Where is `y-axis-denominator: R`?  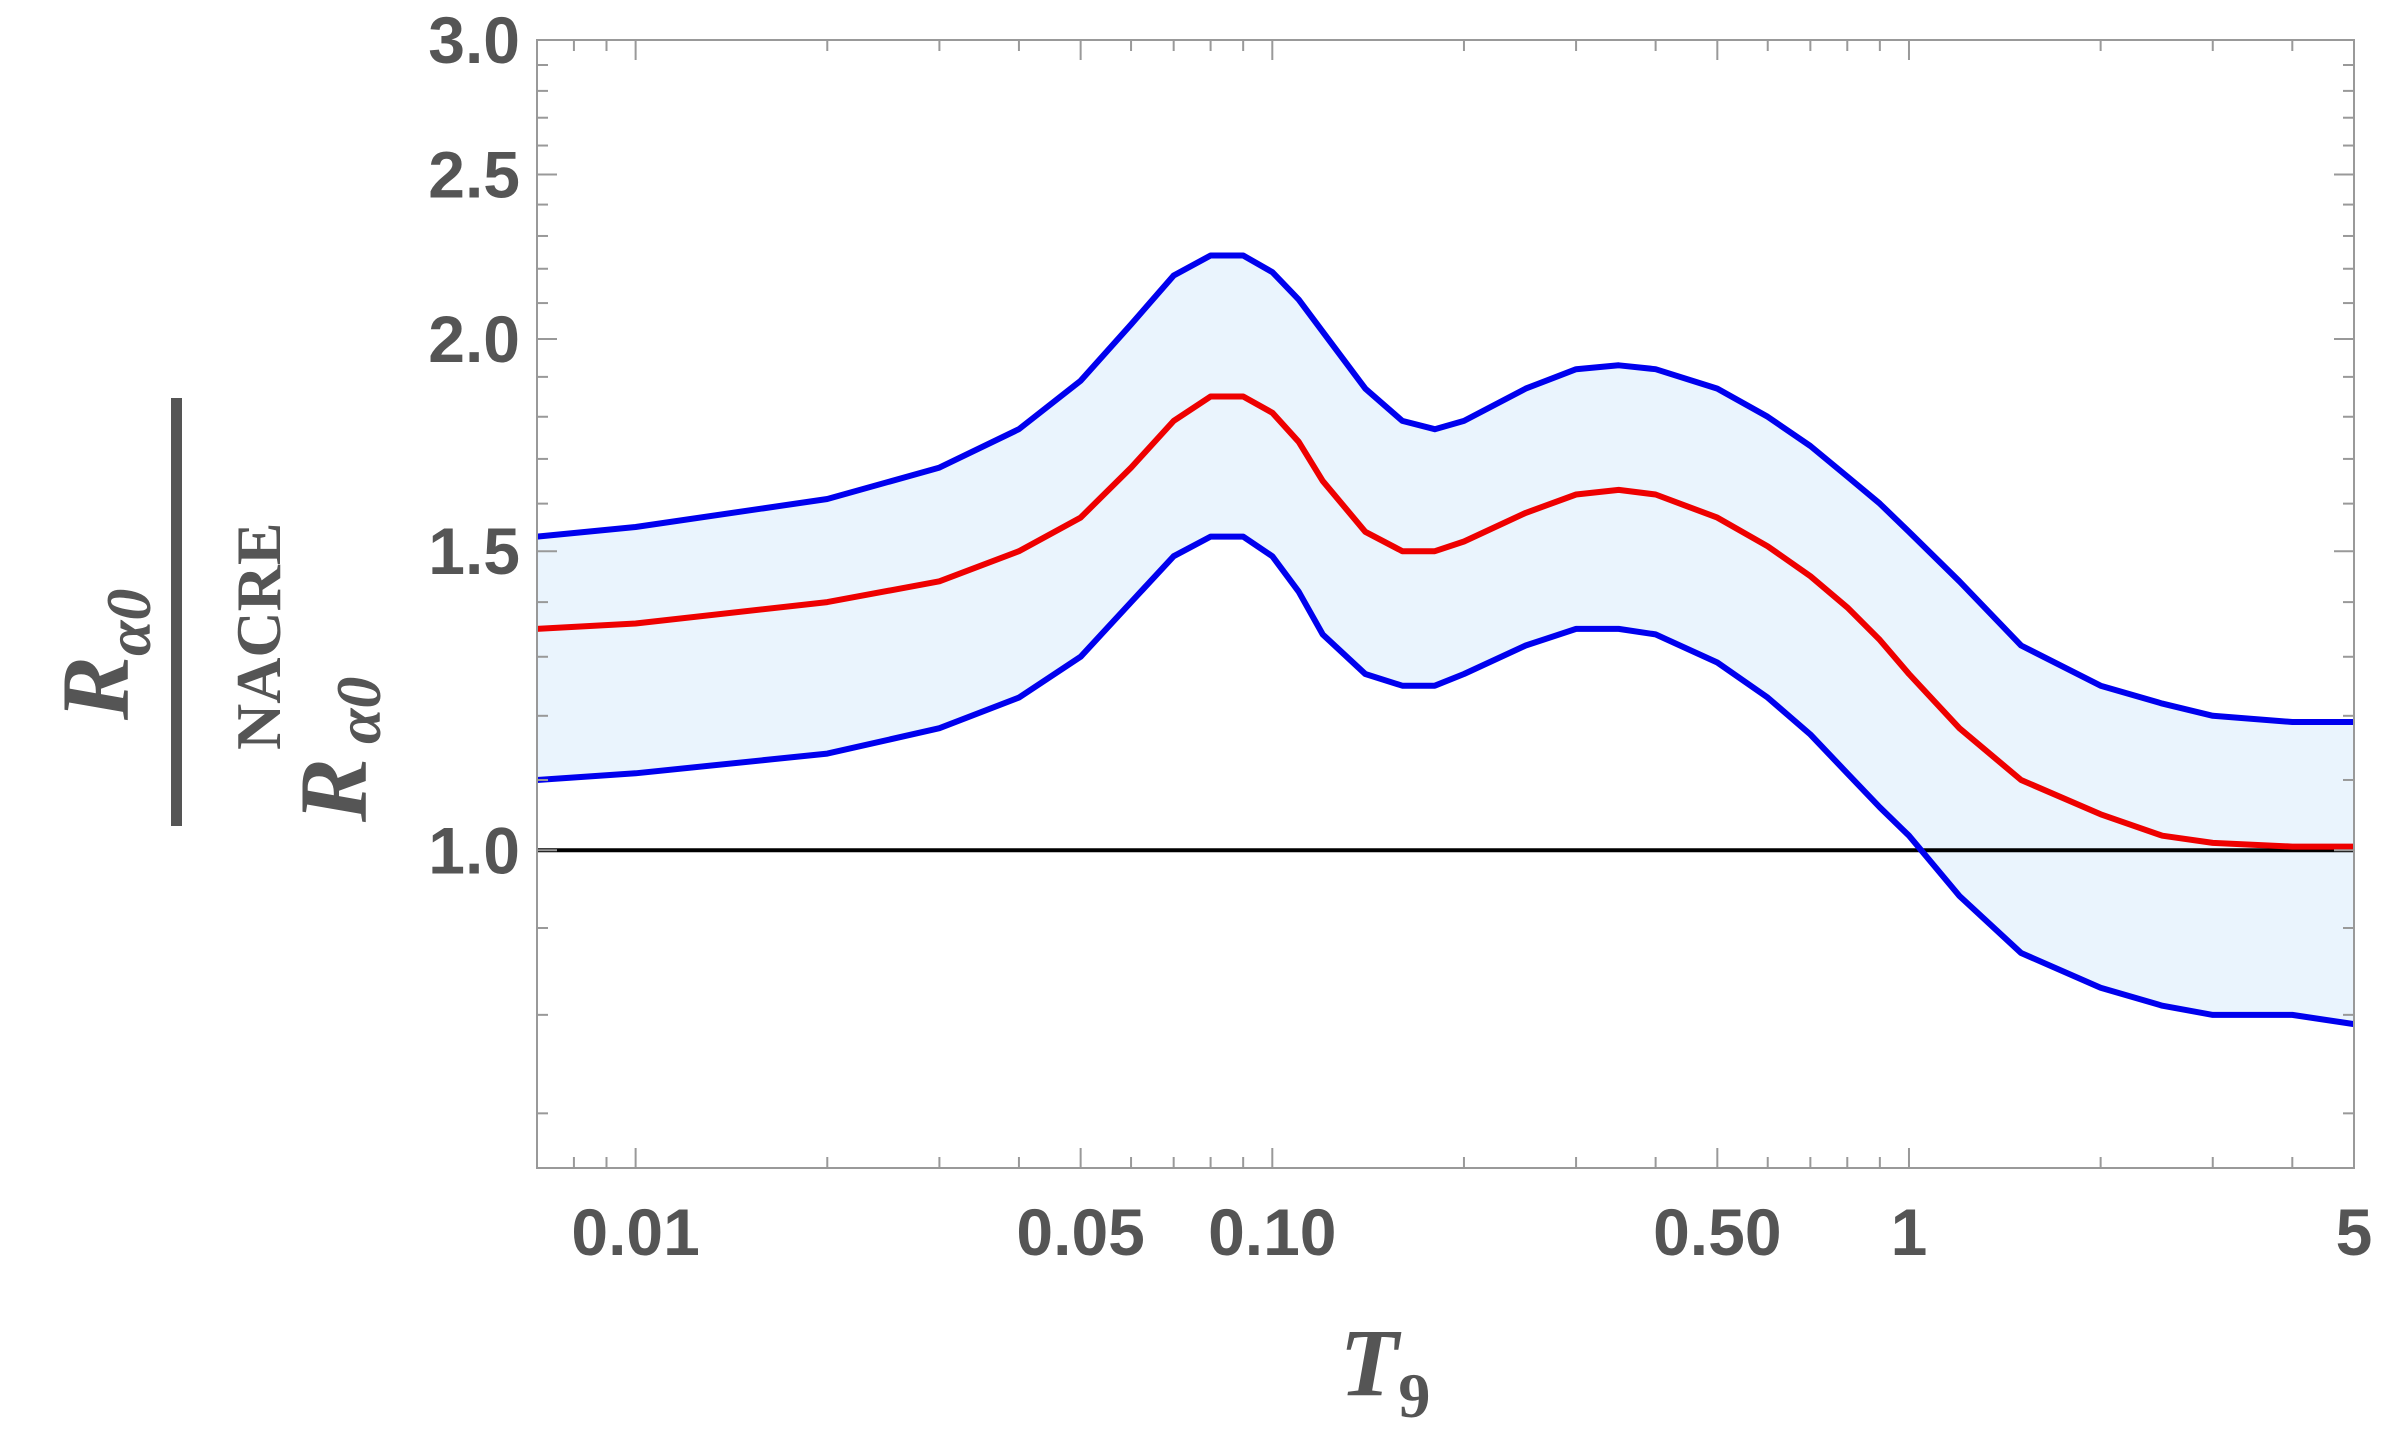 y-axis-denominator: R is located at coordinates (333, 790).